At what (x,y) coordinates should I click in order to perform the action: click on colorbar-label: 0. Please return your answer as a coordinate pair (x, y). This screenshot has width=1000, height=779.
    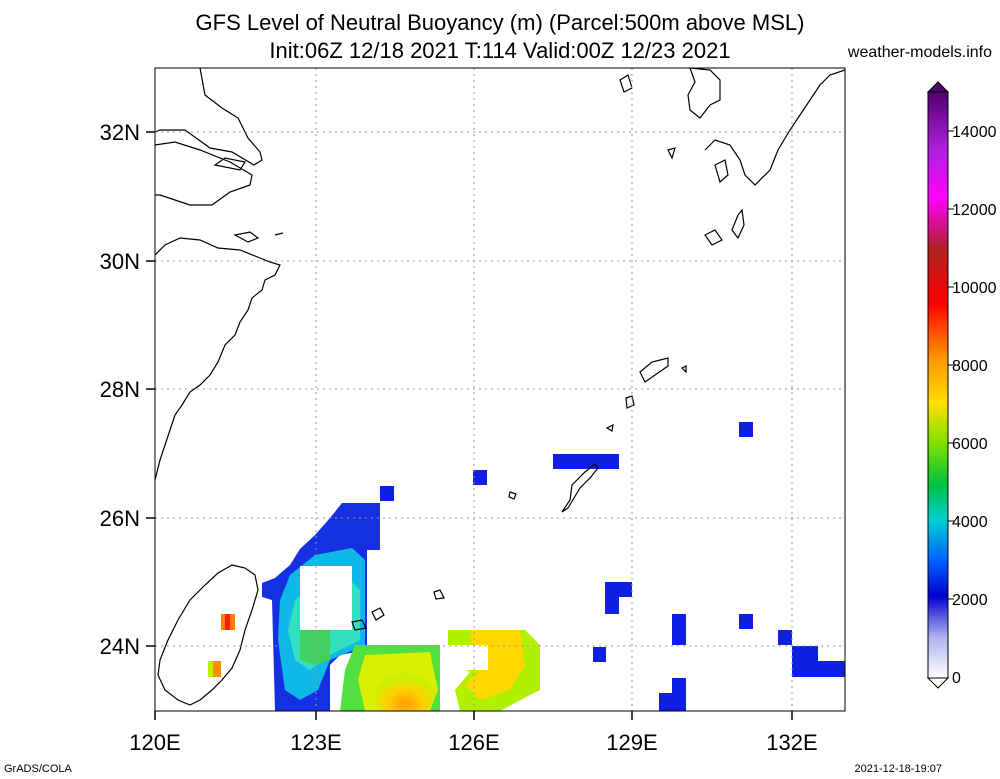
    Looking at the image, I should click on (956, 678).